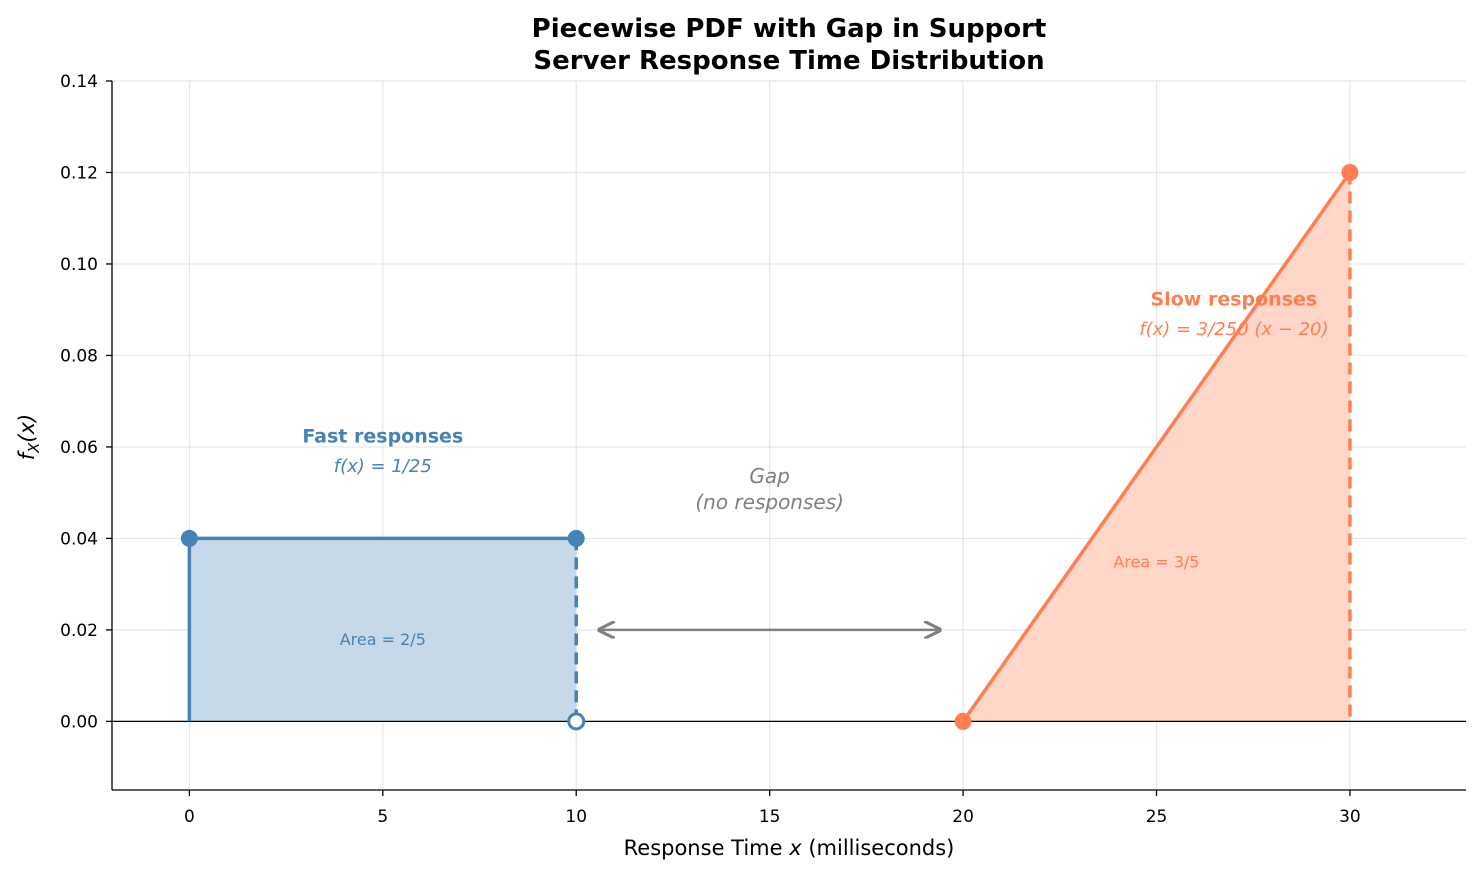 The height and width of the screenshot is (877, 1481). What do you see at coordinates (878, 848) in the screenshot?
I see `x-axis-label-suffix: (milliseconds)` at bounding box center [878, 848].